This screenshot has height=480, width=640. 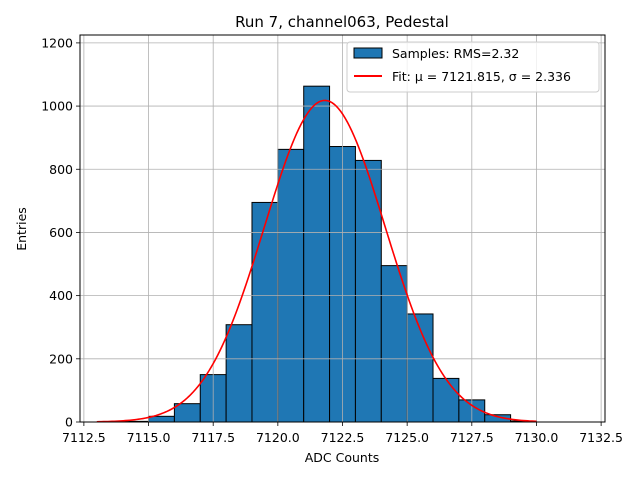 What do you see at coordinates (61, 295) in the screenshot?
I see `y-tick-label: 400` at bounding box center [61, 295].